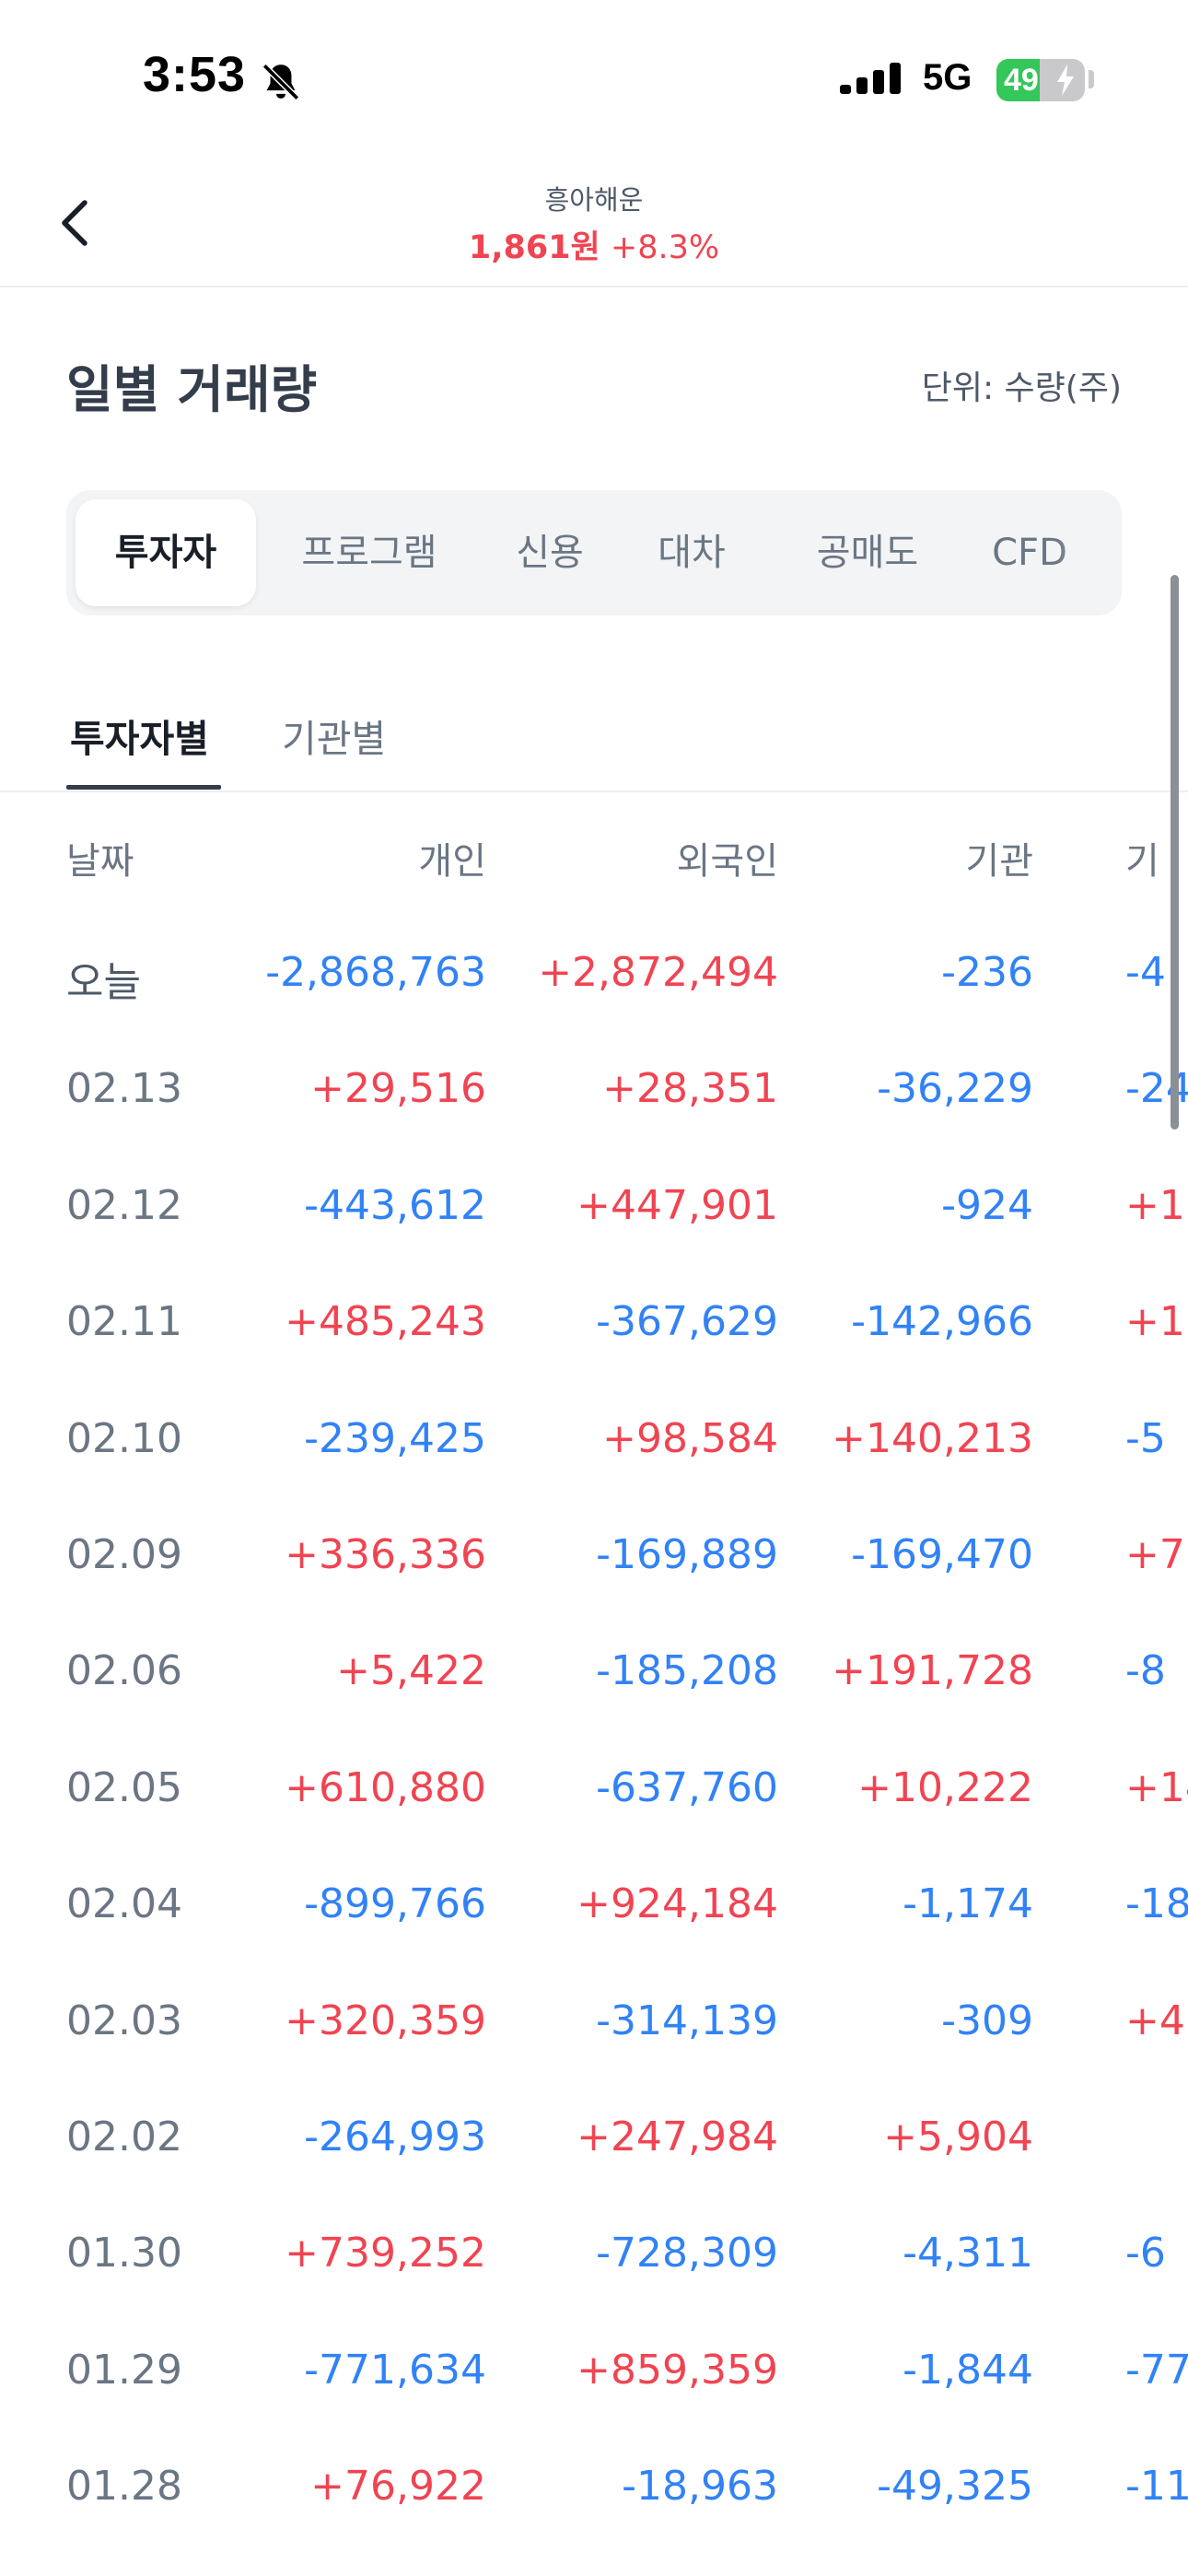 This screenshot has height=2576, width=1188. Describe the element at coordinates (124, 1438) in the screenshot. I see `cell-date: 02.10` at that location.